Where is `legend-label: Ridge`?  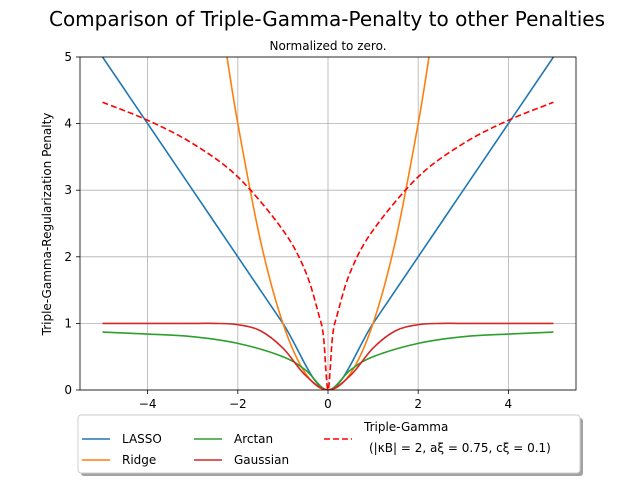 legend-label: Ridge is located at coordinates (139, 460).